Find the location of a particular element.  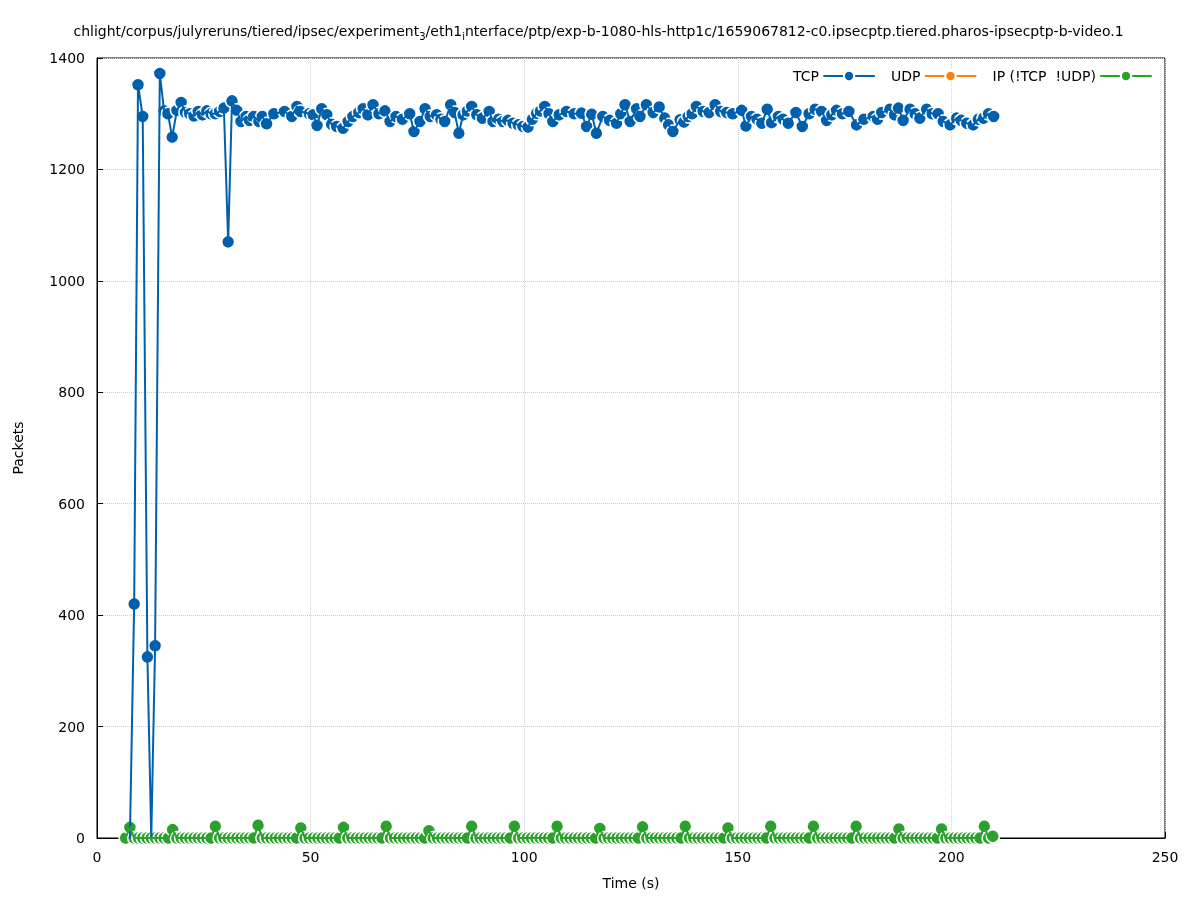

y-tick-label: 1200 is located at coordinates (67, 169).